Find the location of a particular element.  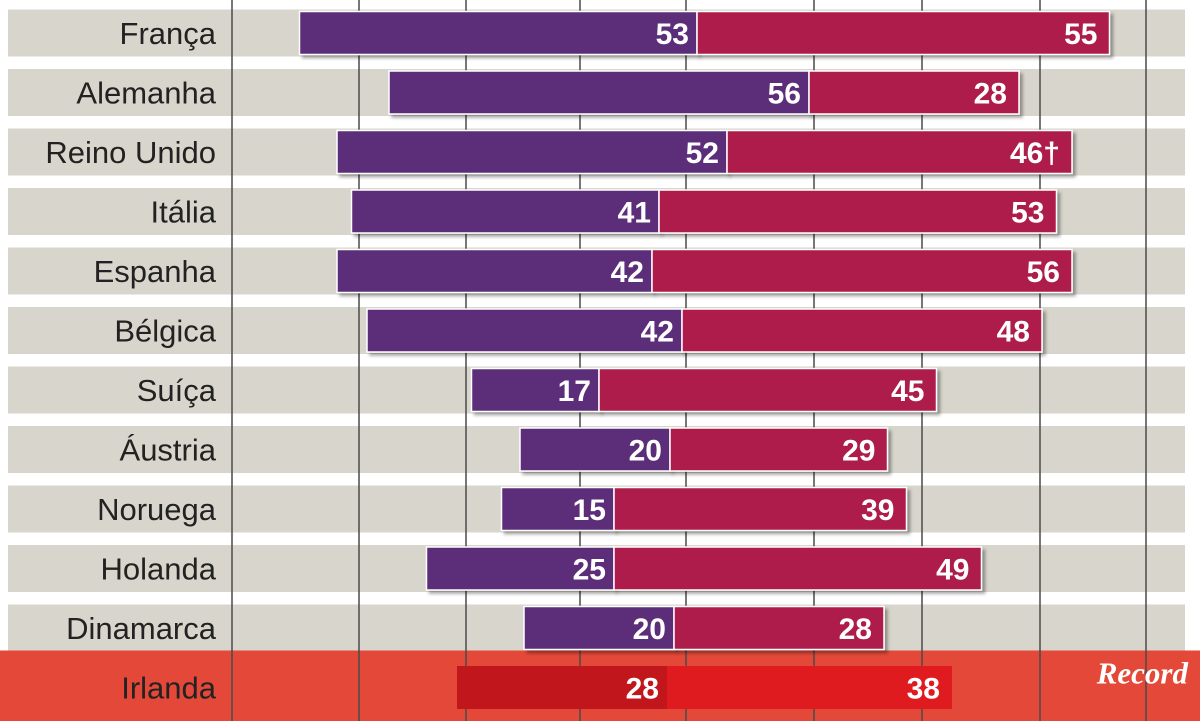

value-right-austria: 29 is located at coordinates (858, 451).